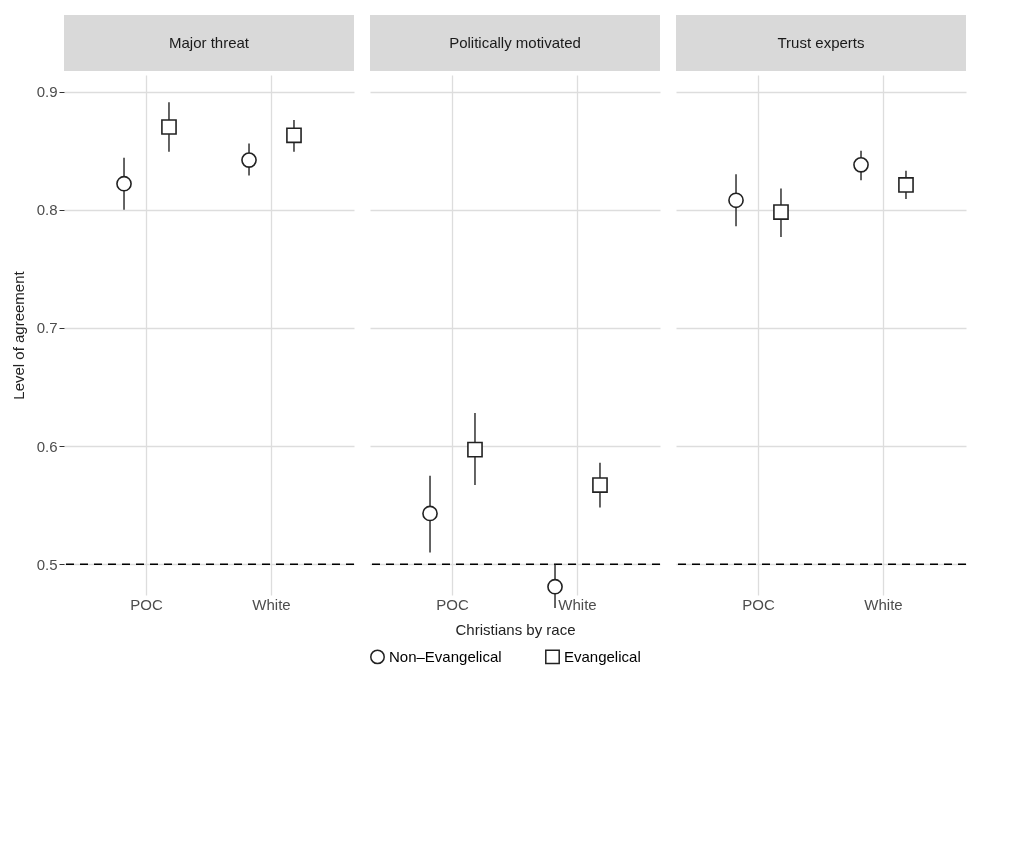  What do you see at coordinates (209, 42) in the screenshot?
I see `chart-title: Major threat` at bounding box center [209, 42].